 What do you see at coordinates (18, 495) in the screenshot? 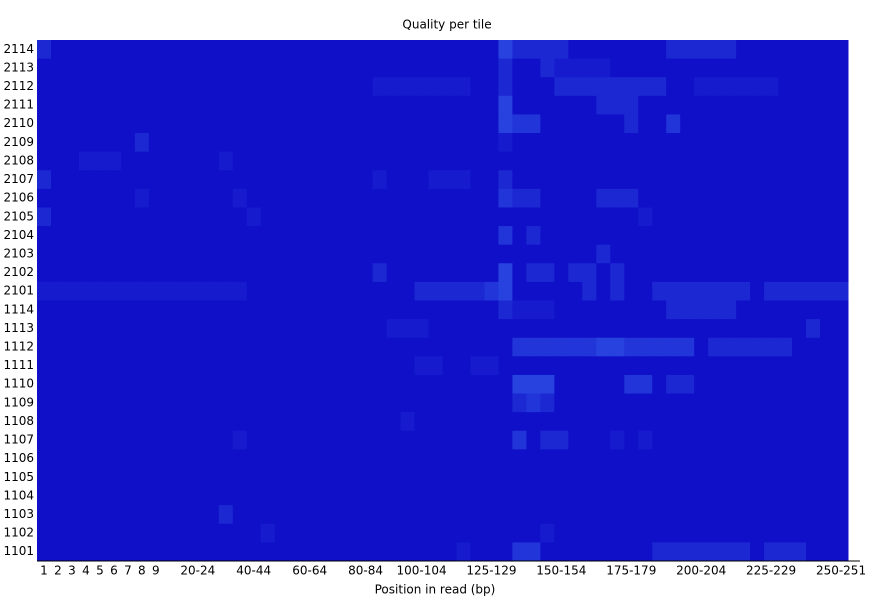
I see `y-tick-label: 1104` at bounding box center [18, 495].